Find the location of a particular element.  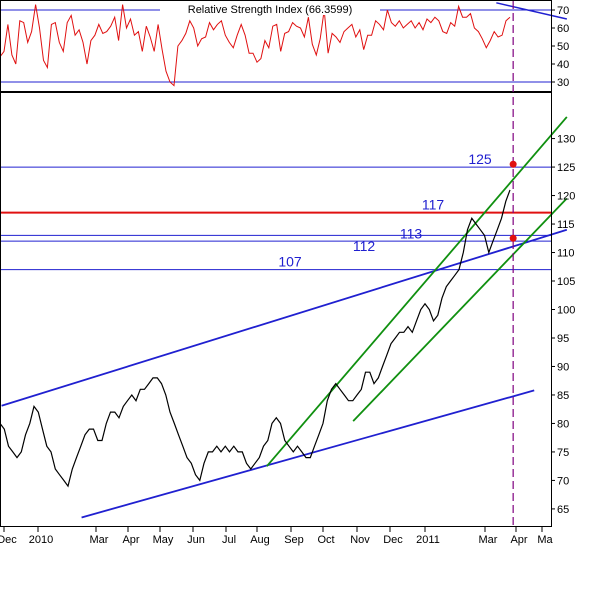

level-label: 107 is located at coordinates (290, 262).